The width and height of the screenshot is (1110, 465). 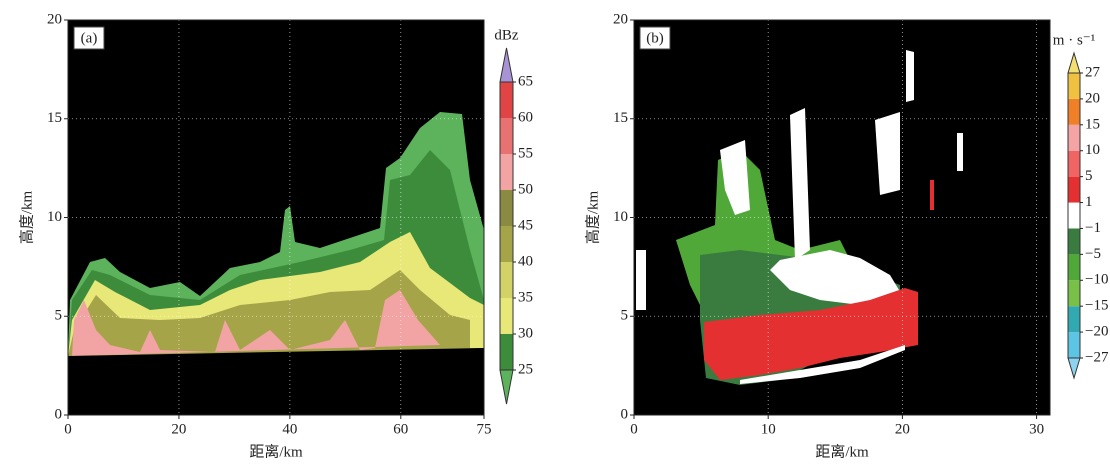 I want to click on x-tick-label: 60, so click(x=400, y=429).